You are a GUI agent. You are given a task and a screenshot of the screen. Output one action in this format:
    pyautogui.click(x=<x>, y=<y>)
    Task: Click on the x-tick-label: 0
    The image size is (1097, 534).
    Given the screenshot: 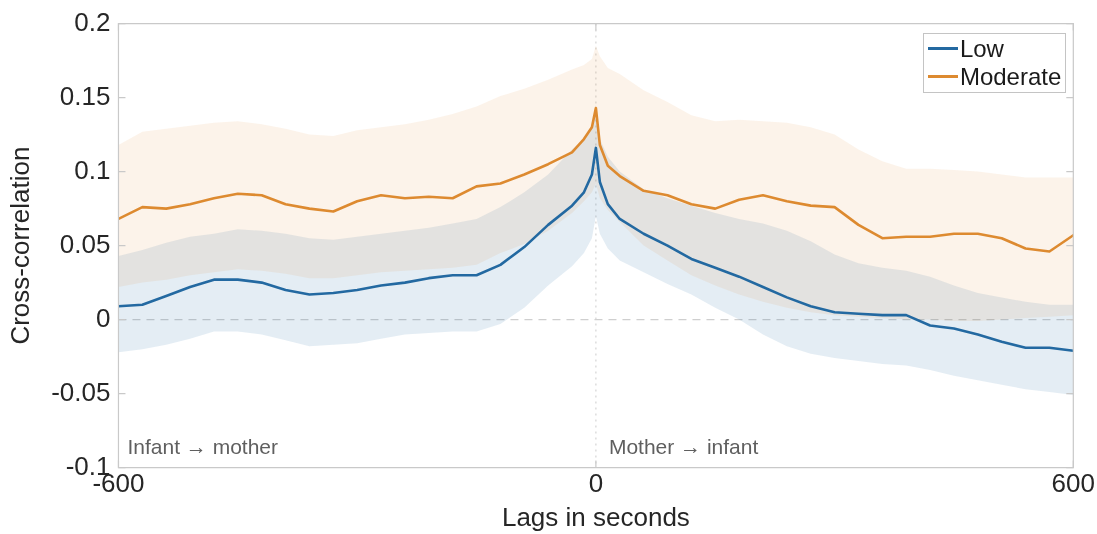 What is the action you would take?
    pyautogui.click(x=596, y=483)
    